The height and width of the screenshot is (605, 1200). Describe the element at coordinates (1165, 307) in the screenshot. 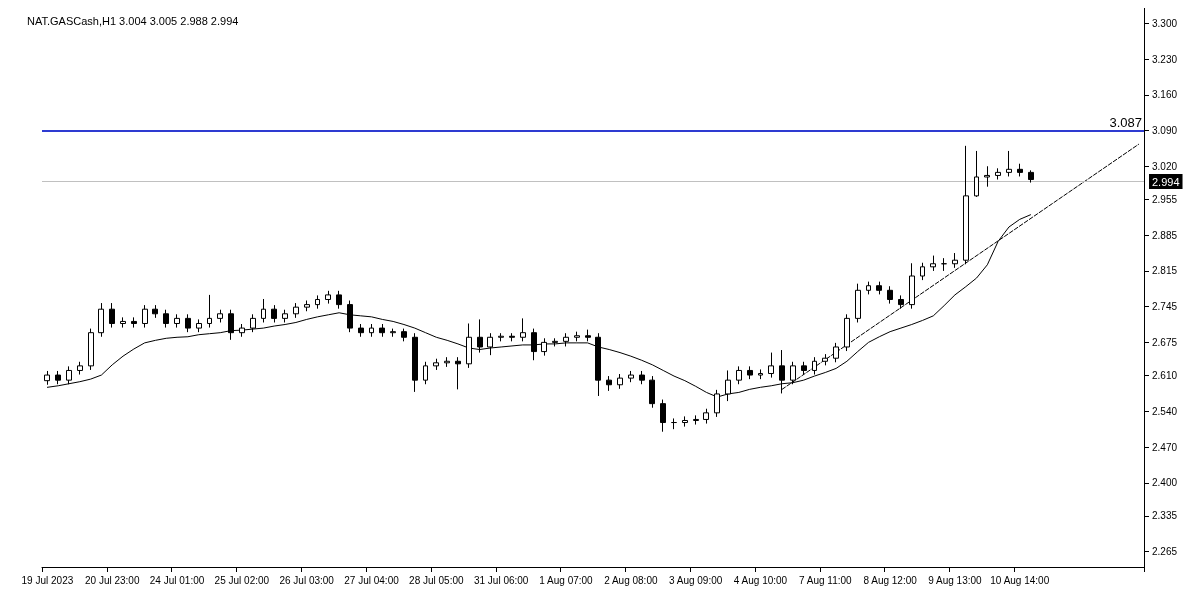

I see `y-tick-label: 2.745` at that location.